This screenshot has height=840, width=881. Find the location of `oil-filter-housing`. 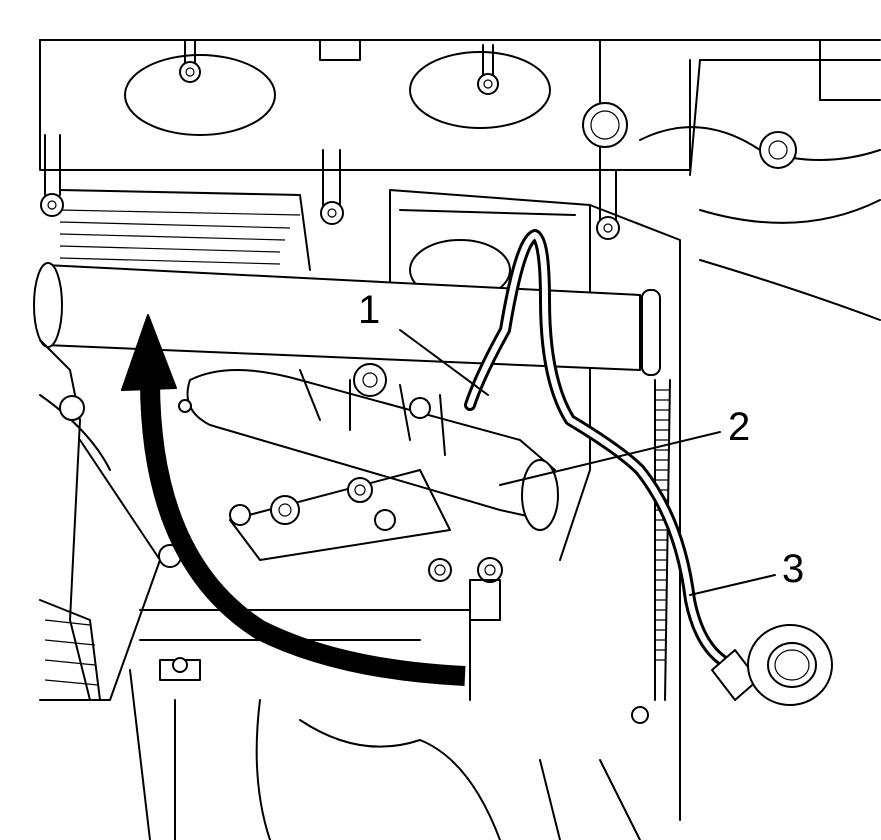

oil-filter-housing is located at coordinates (368, 492).